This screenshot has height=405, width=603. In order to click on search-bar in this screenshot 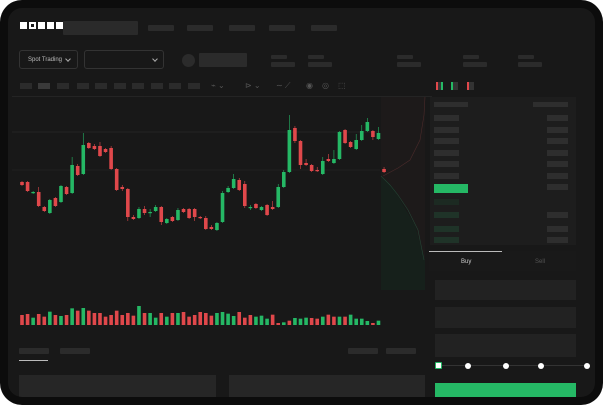, I will do `click(100, 28)`.